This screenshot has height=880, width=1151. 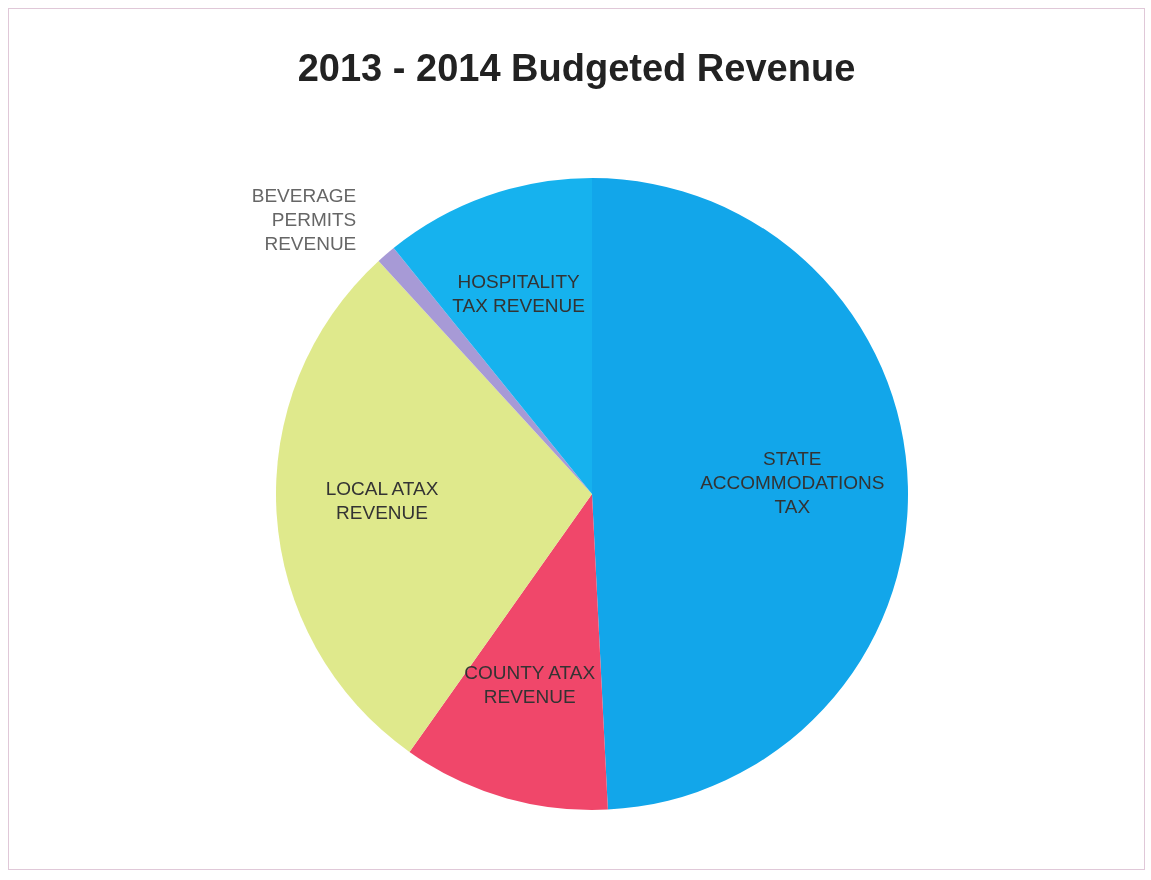 What do you see at coordinates (530, 685) in the screenshot?
I see `slice-label: COUNTY ATAX REVENUE` at bounding box center [530, 685].